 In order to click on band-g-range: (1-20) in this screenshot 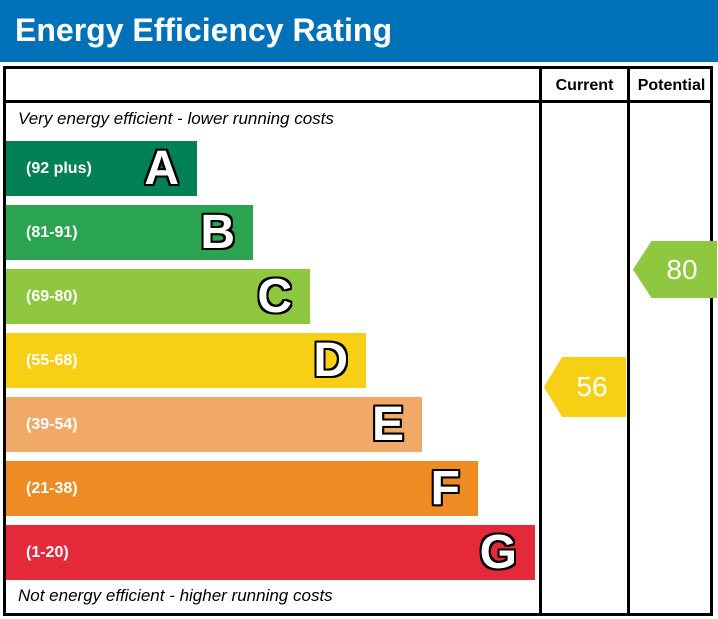, I will do `click(47, 552)`.